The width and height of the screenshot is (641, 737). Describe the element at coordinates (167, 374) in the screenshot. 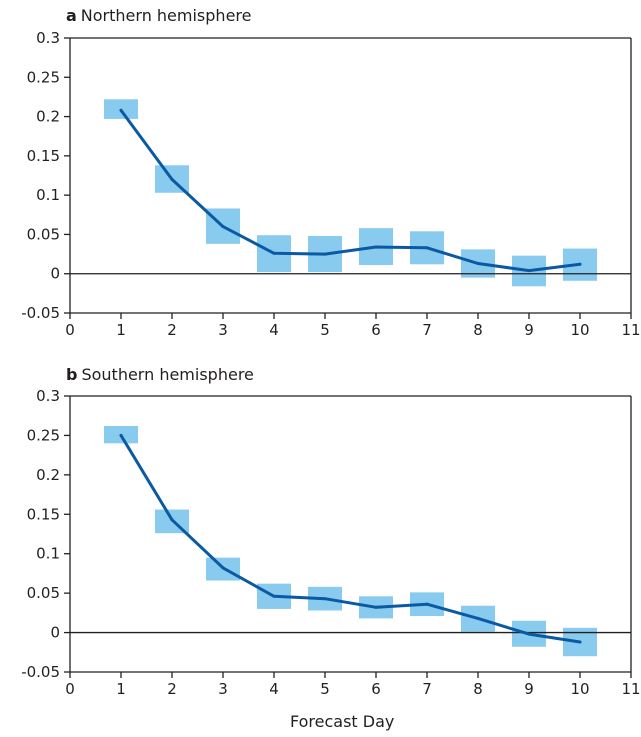

I see `panel-b-title-text: Southern hemisphere` at that location.